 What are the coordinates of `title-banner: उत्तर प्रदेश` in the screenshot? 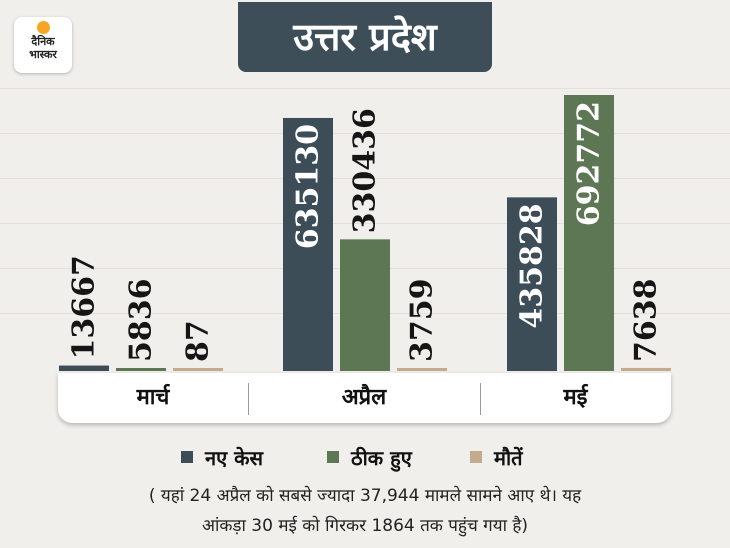 It's located at (365, 37).